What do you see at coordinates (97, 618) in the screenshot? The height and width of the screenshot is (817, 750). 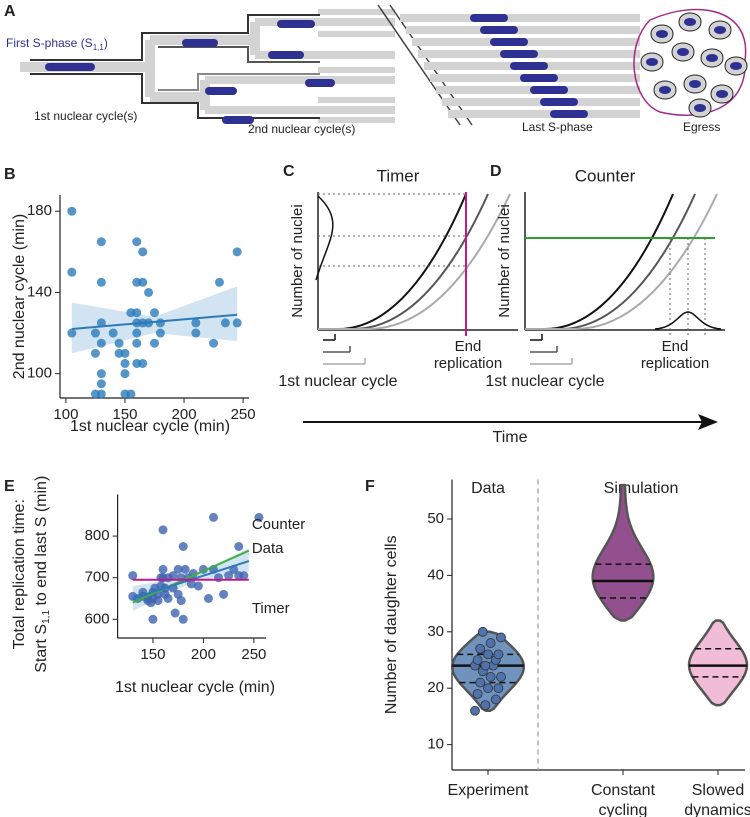 I see `y-tick-label: 600` at bounding box center [97, 618].